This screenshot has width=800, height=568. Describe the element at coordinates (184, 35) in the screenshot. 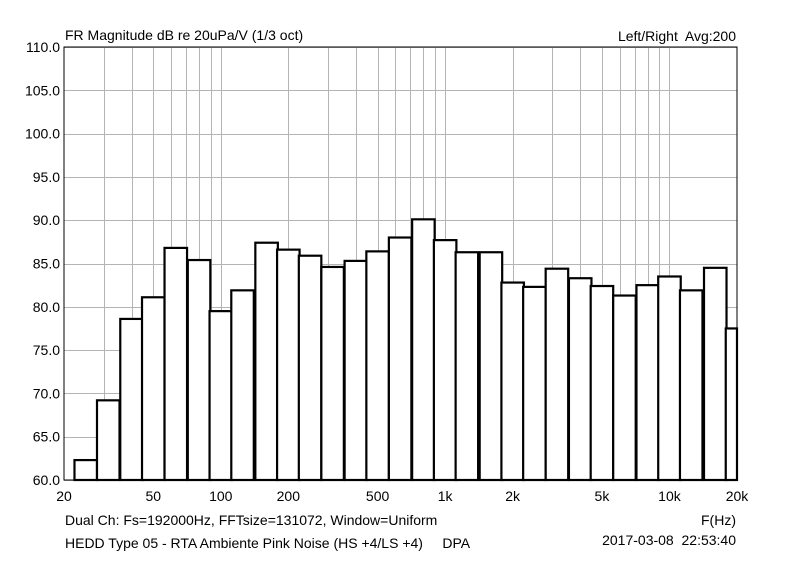

I see `chart-title: FR Magnitude dB re 20uPa/V (1/3 oct)` at that location.